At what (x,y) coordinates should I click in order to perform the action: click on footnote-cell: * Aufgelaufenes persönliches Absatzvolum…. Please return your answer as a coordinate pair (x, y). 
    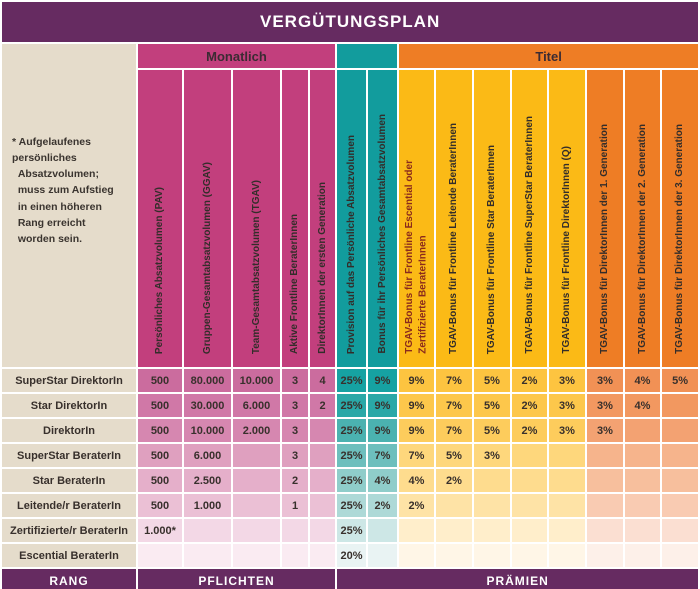
    Looking at the image, I should click on (69, 205).